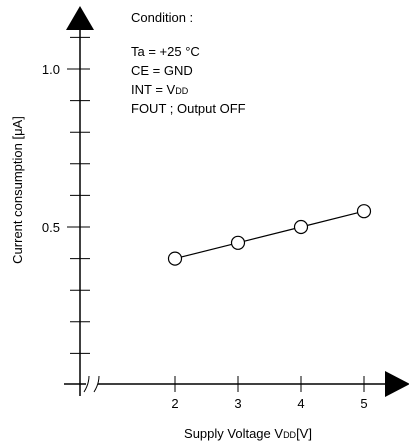 Image resolution: width=409 pixels, height=445 pixels. I want to click on y-axis-title: Current consumption [μA], so click(17, 190).